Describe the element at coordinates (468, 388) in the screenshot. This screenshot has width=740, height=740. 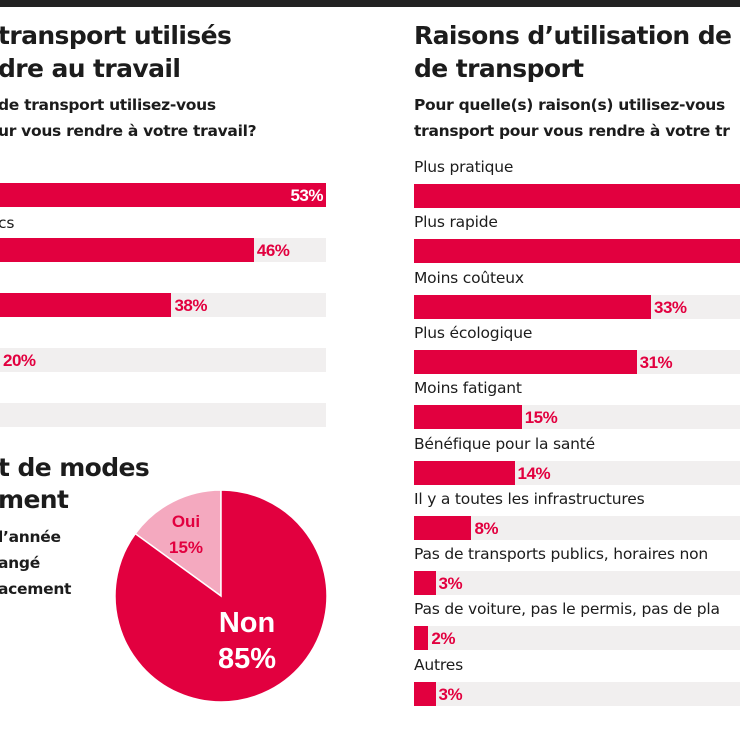
I see `reason-label: Moins fatigant` at that location.